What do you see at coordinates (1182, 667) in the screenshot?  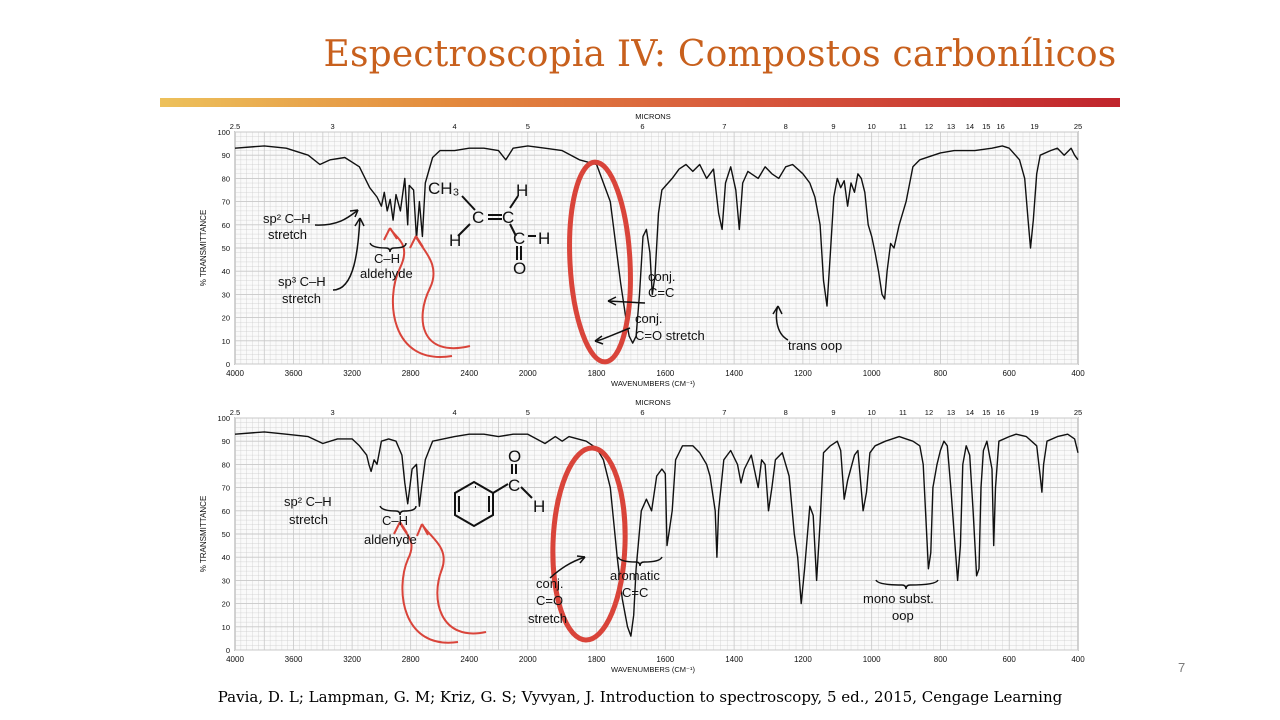 I see `page-number: 7` at bounding box center [1182, 667].